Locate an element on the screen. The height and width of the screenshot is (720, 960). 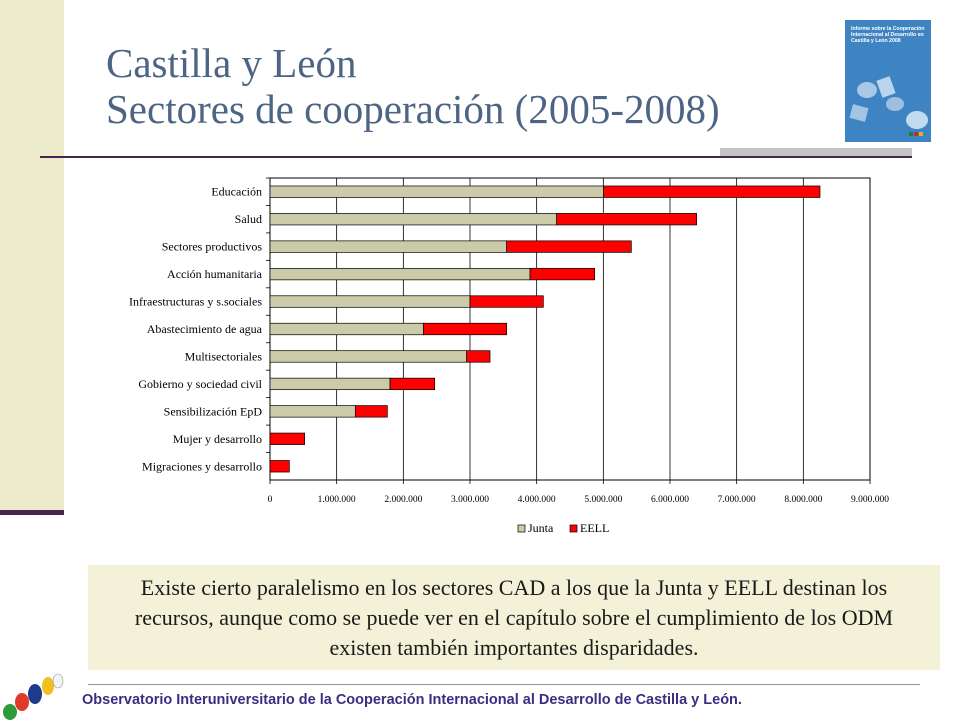
category-label: Multisectoriales is located at coordinates (224, 356).